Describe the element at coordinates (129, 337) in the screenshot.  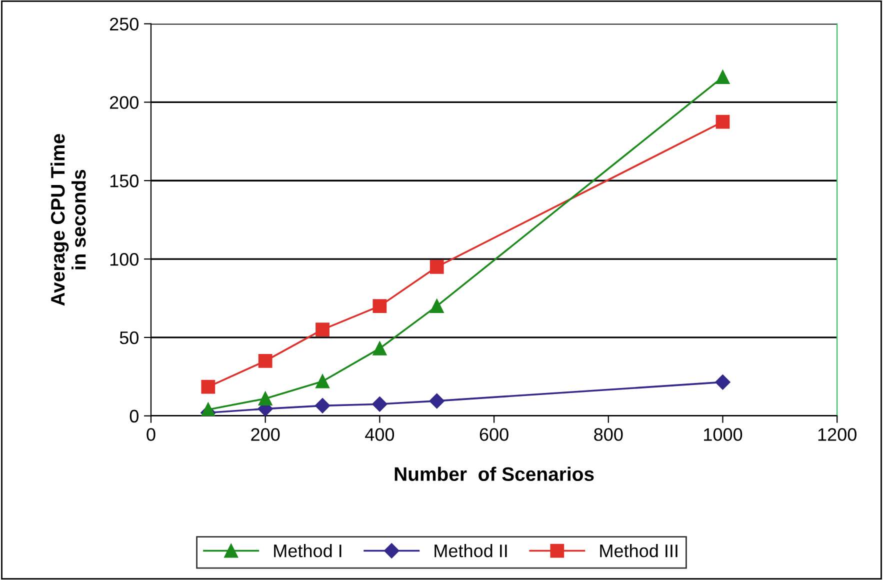
I see `y-tick-label: 50` at that location.